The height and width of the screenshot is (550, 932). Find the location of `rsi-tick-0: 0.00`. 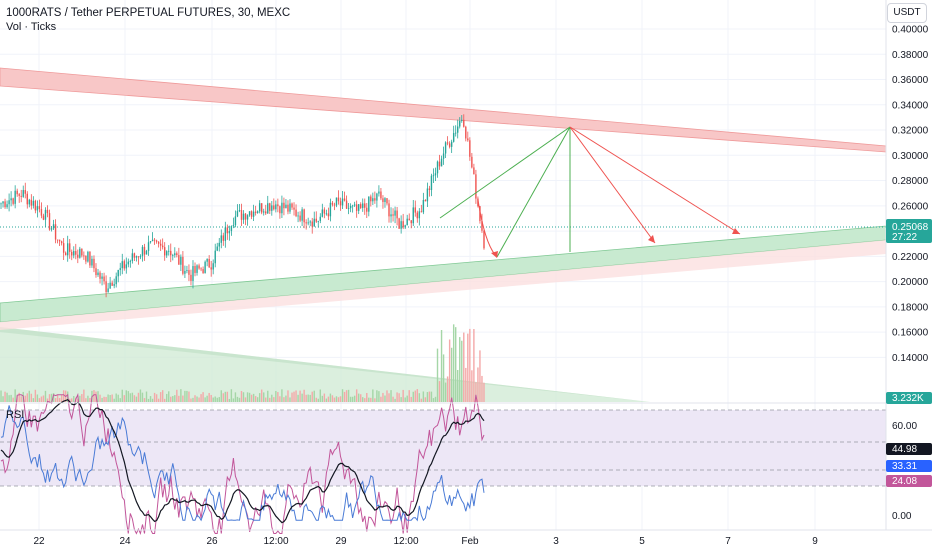

rsi-tick-0: 0.00 is located at coordinates (902, 516).